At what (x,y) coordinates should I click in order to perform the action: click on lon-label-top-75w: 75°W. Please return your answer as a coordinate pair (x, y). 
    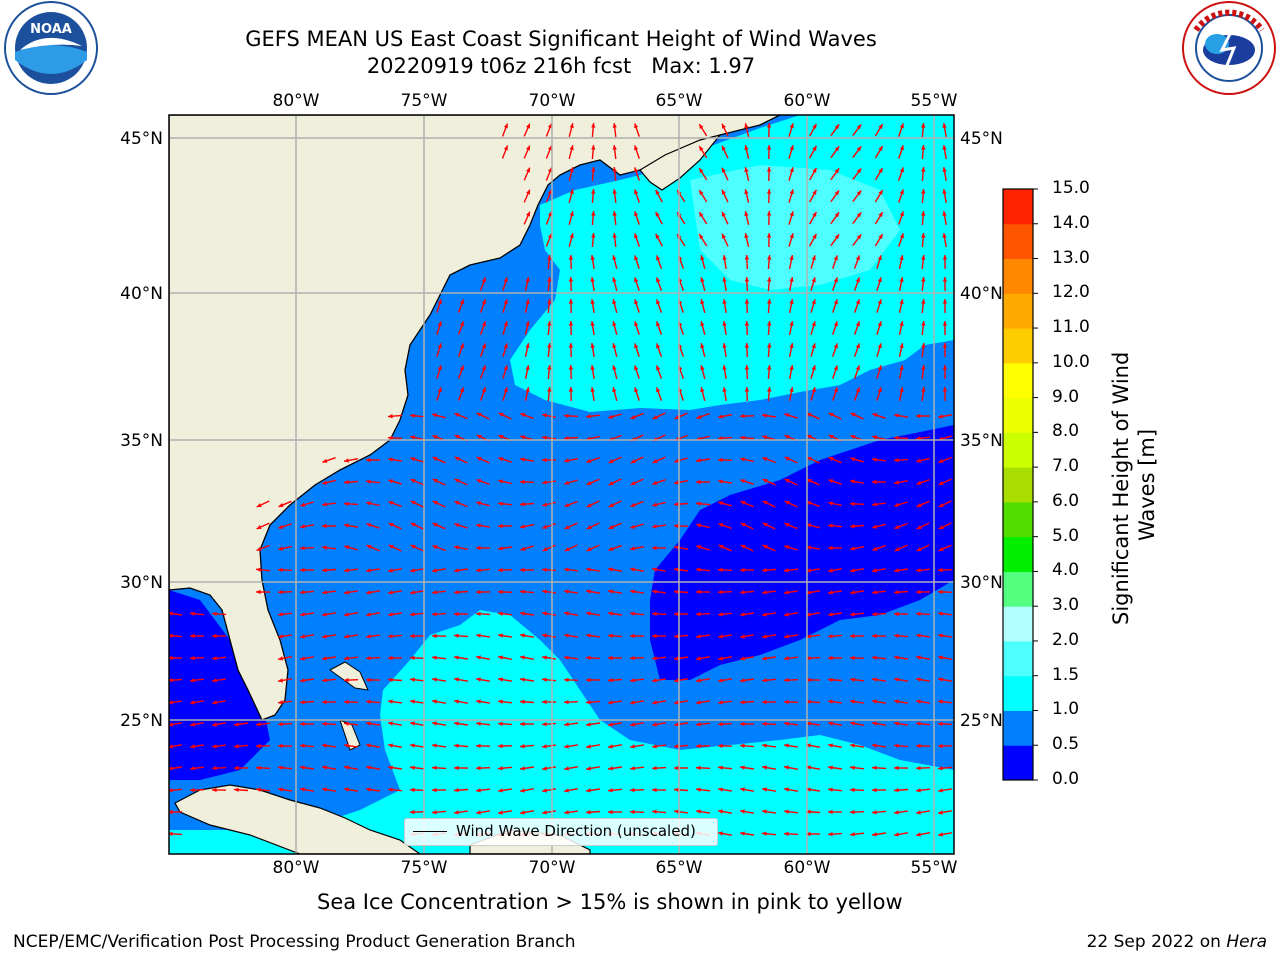
    Looking at the image, I should click on (424, 101).